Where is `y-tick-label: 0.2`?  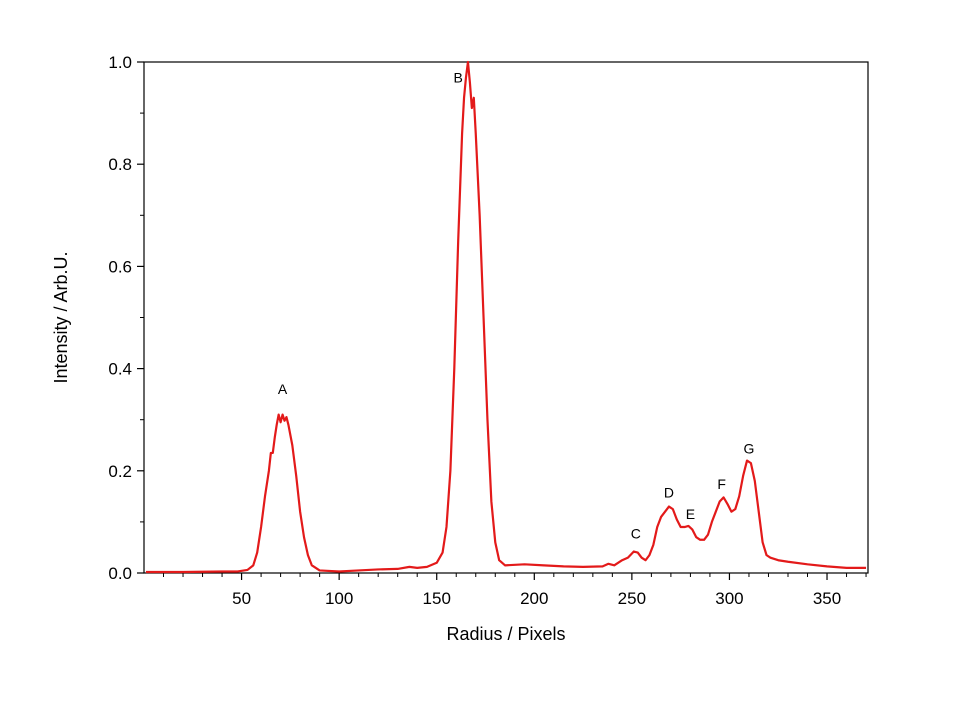 y-tick-label: 0.2 is located at coordinates (120, 471).